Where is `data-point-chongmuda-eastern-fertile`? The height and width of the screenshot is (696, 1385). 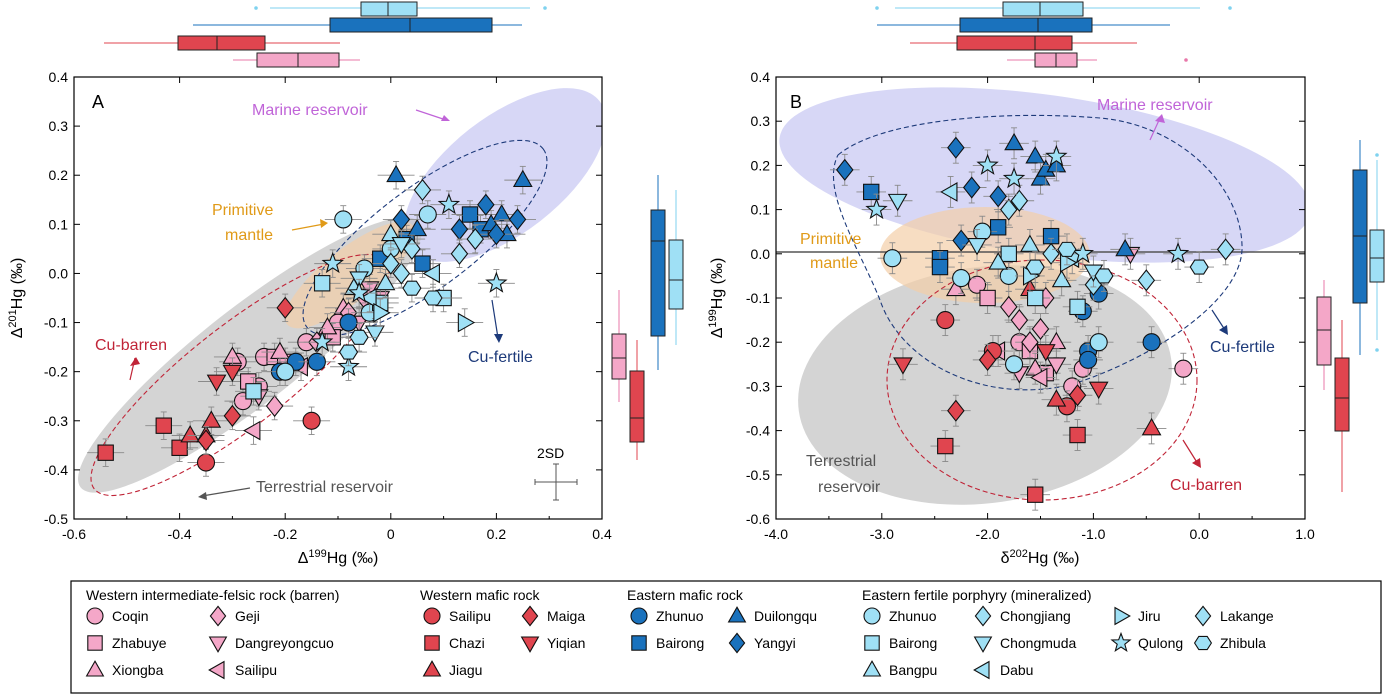 data-point-chongmuda-eastern-fertile is located at coordinates (401, 244).